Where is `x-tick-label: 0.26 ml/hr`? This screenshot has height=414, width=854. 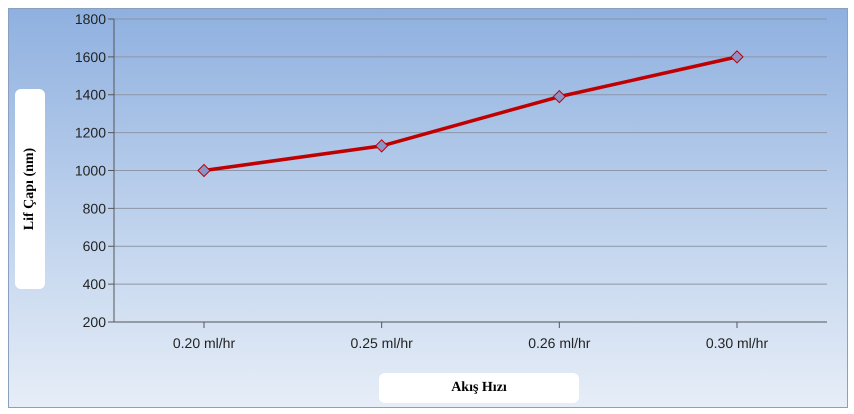
x-tick-label: 0.26 ml/hr is located at coordinates (559, 342).